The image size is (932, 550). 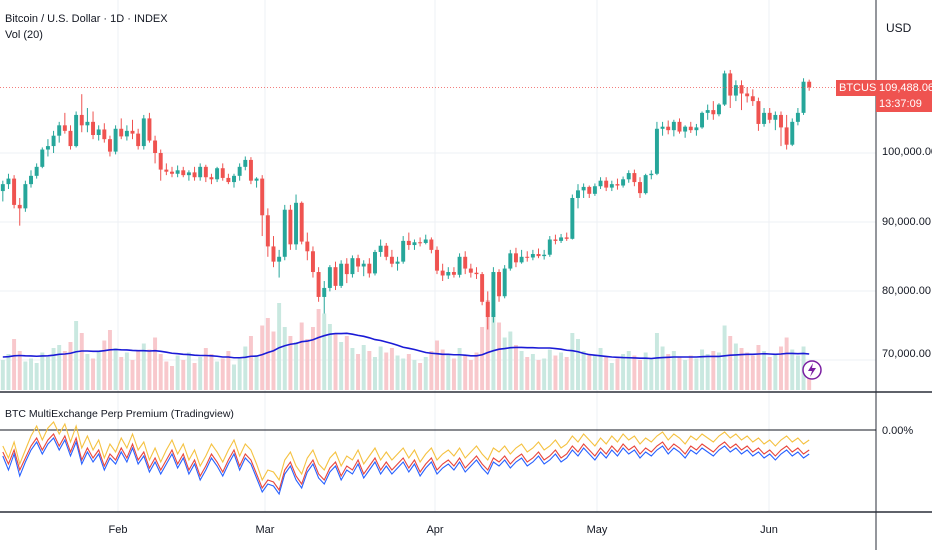 What do you see at coordinates (406, 346) in the screenshot?
I see `volume-ma-line` at bounding box center [406, 346].